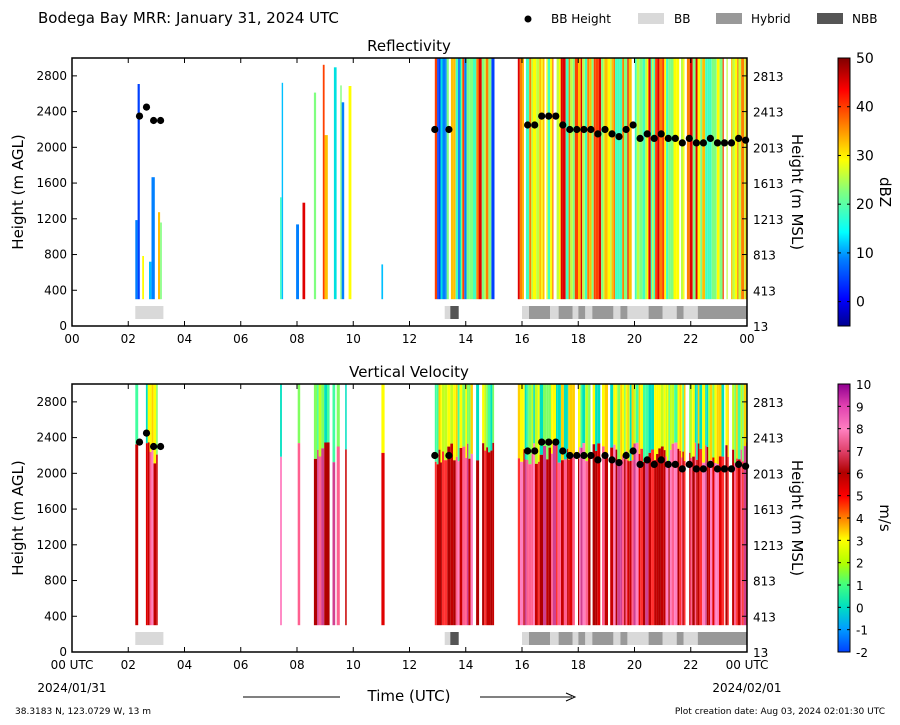  I want to click on x-tick-label: 06, so click(240, 665).